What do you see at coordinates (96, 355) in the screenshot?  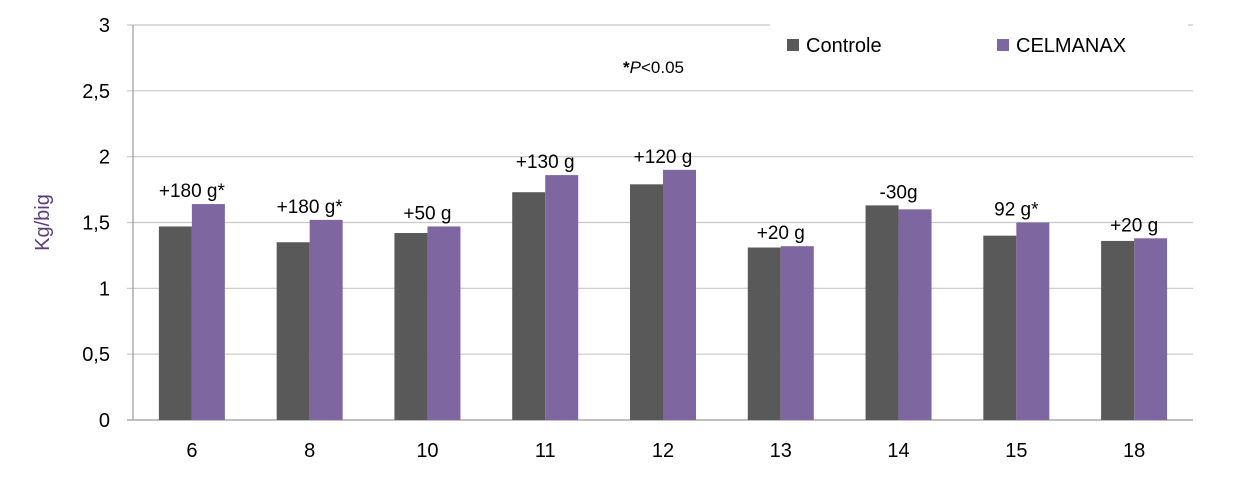 I see `y-tick-label: 0,5` at bounding box center [96, 355].